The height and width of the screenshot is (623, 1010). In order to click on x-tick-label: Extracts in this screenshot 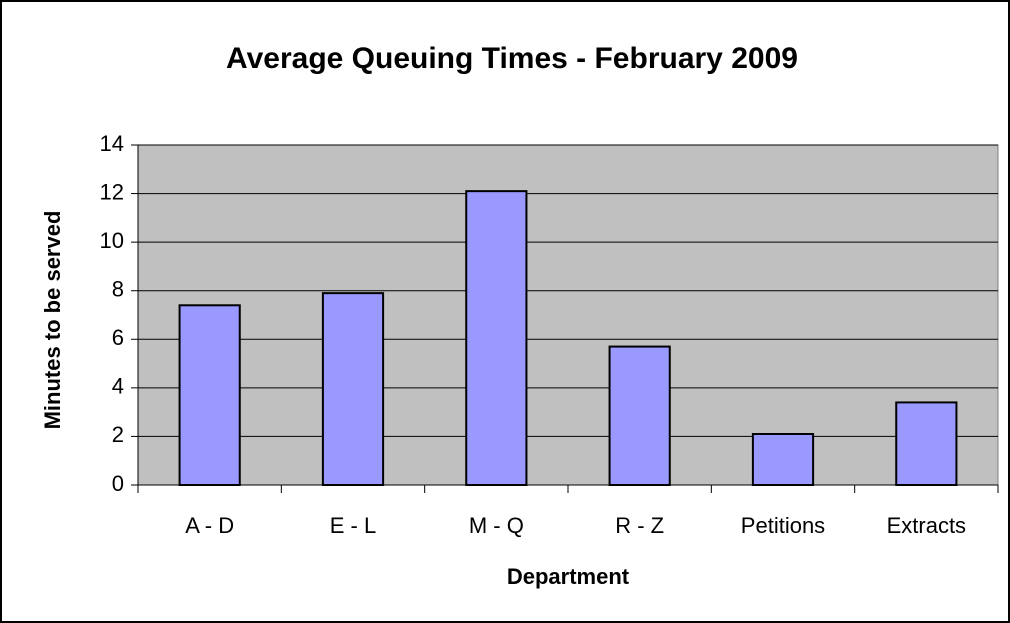, I will do `click(926, 525)`.